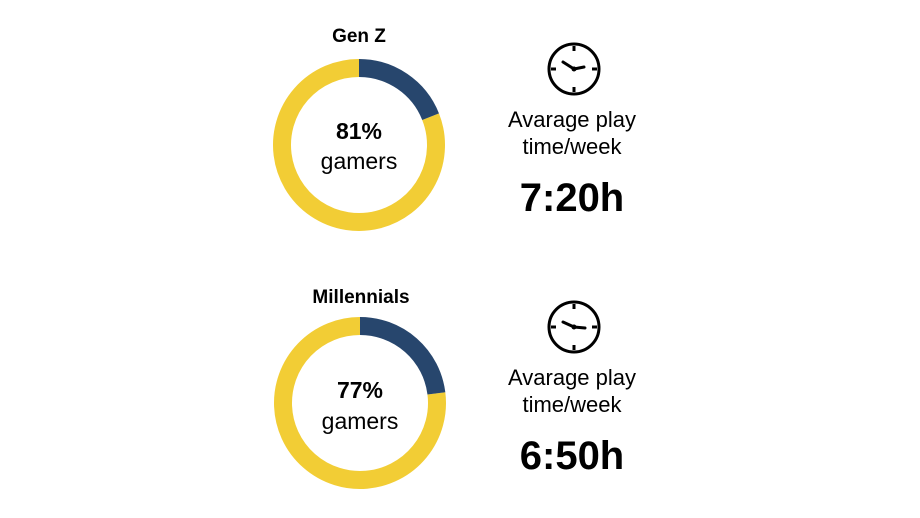 This screenshot has width=920, height=518. I want to click on millennials-non-gamers-slice, so click(402, 356).